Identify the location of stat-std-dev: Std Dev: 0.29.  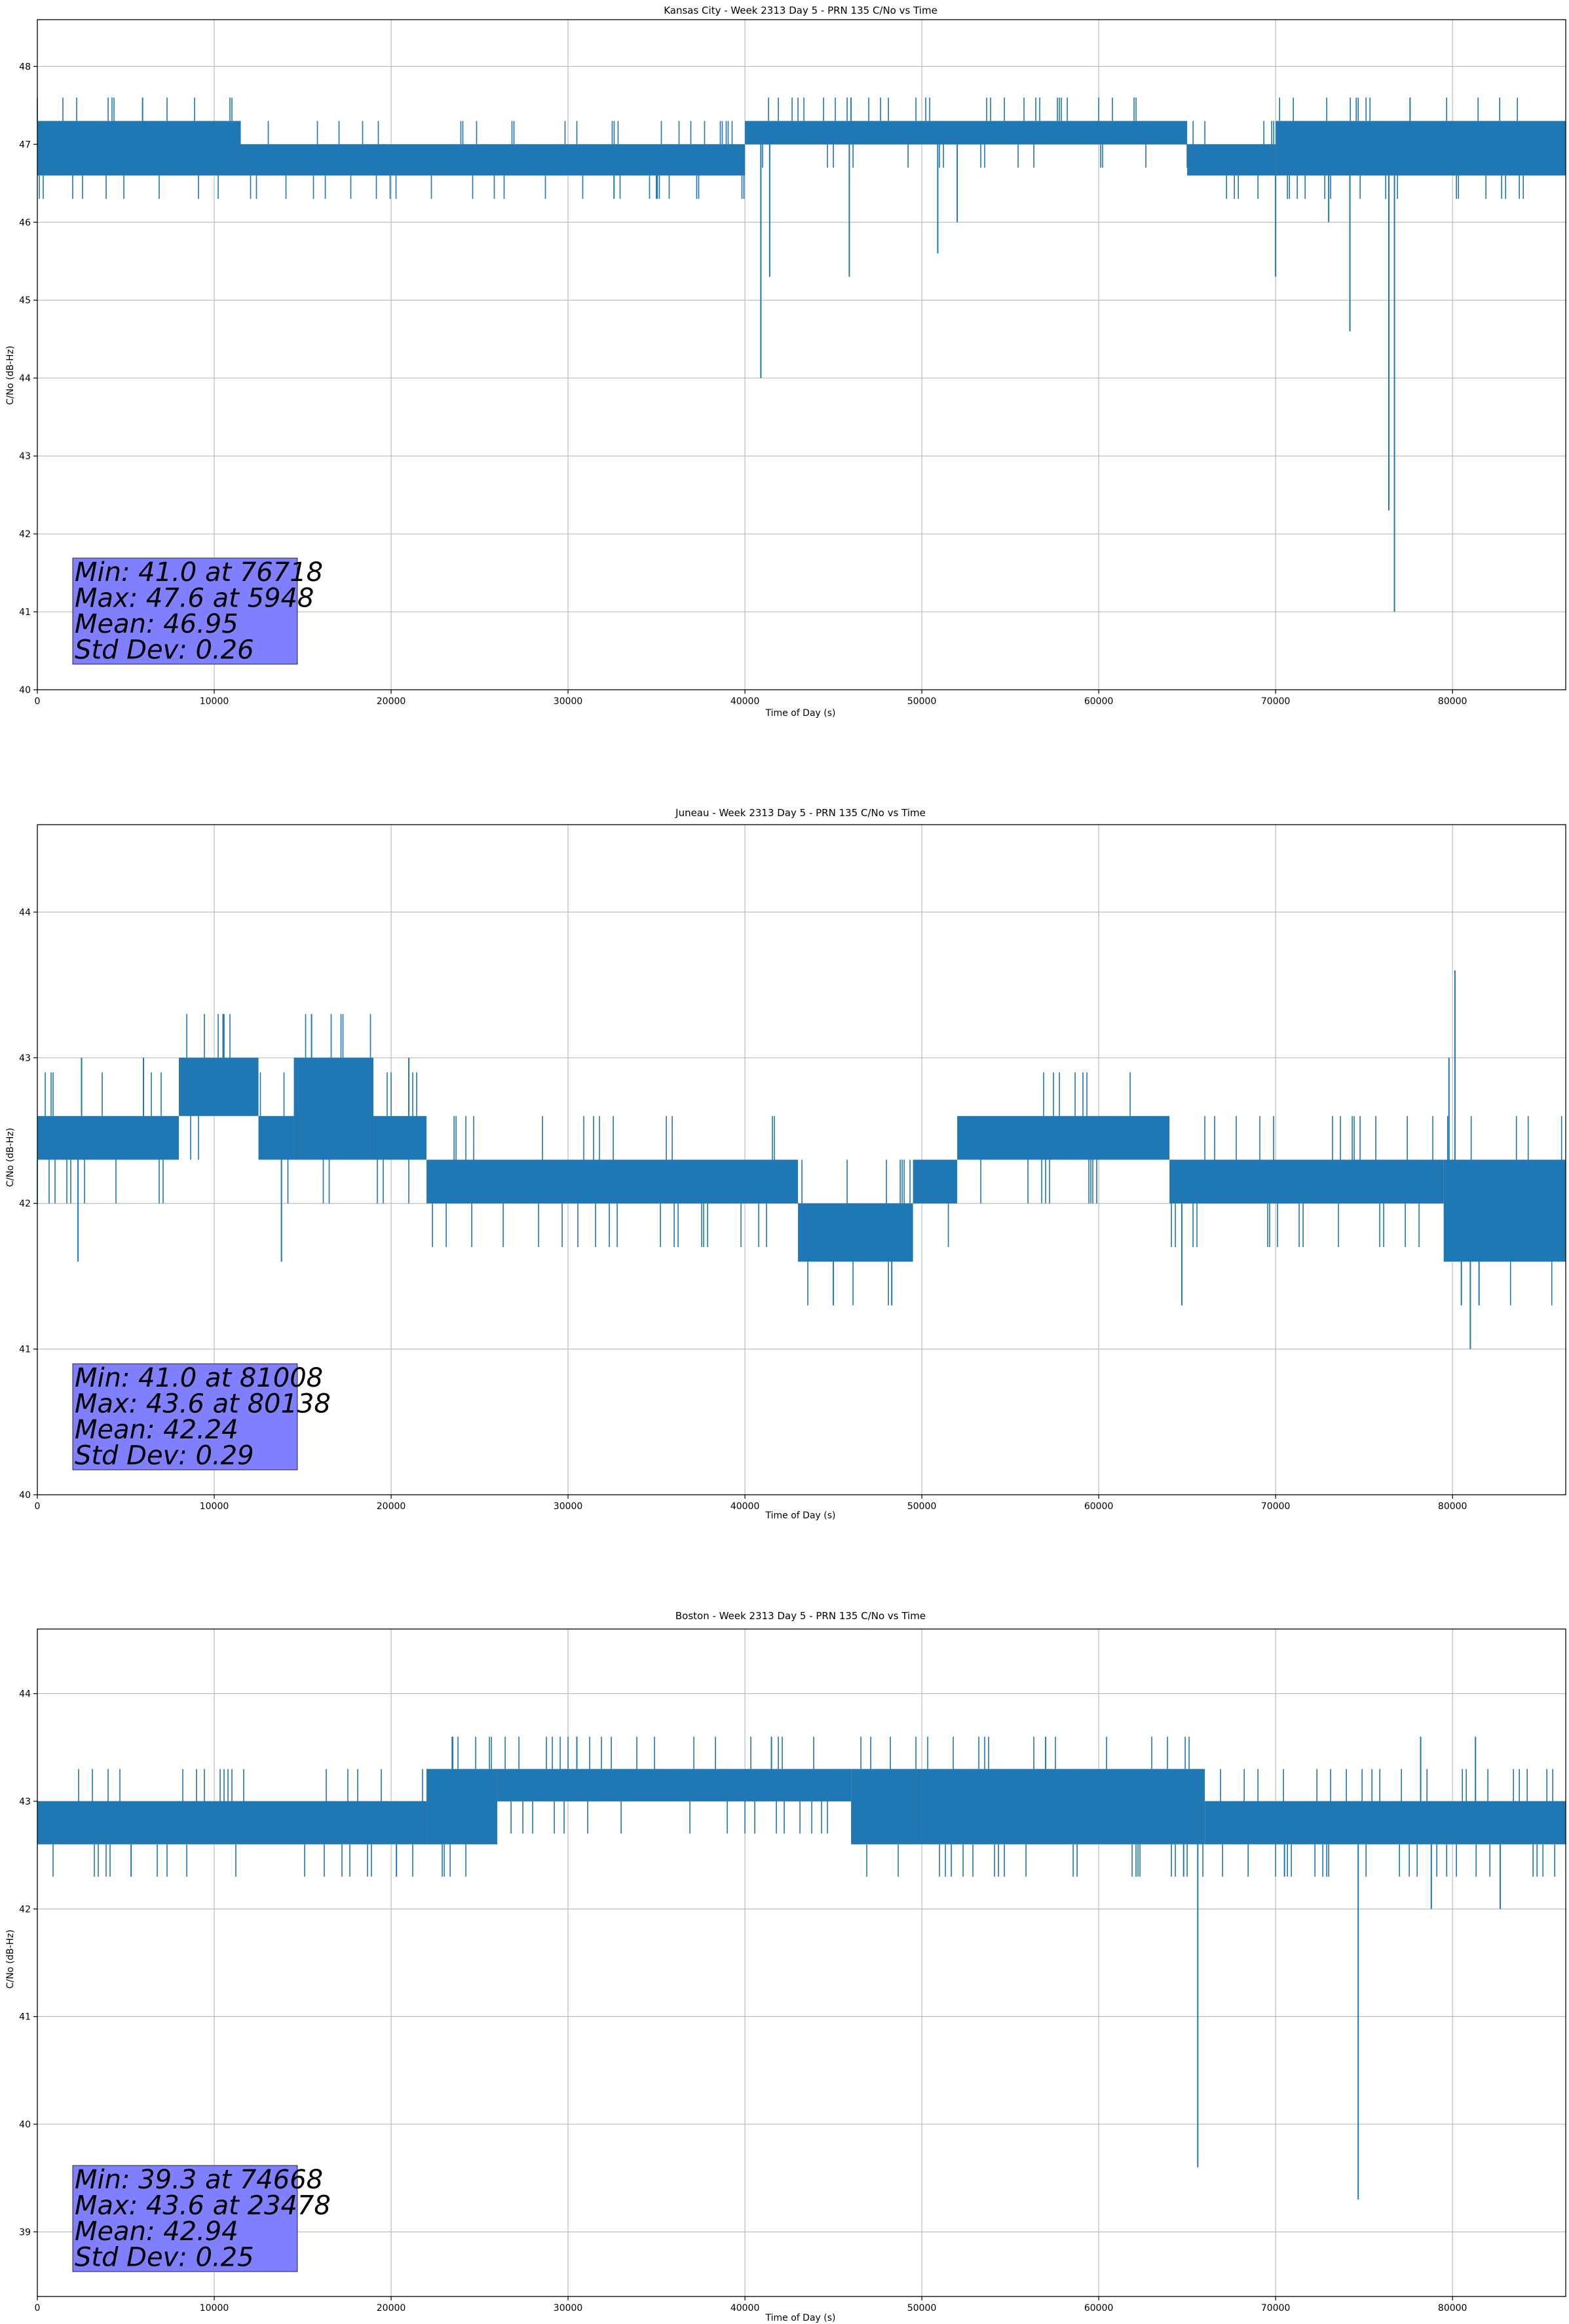
(164, 1456).